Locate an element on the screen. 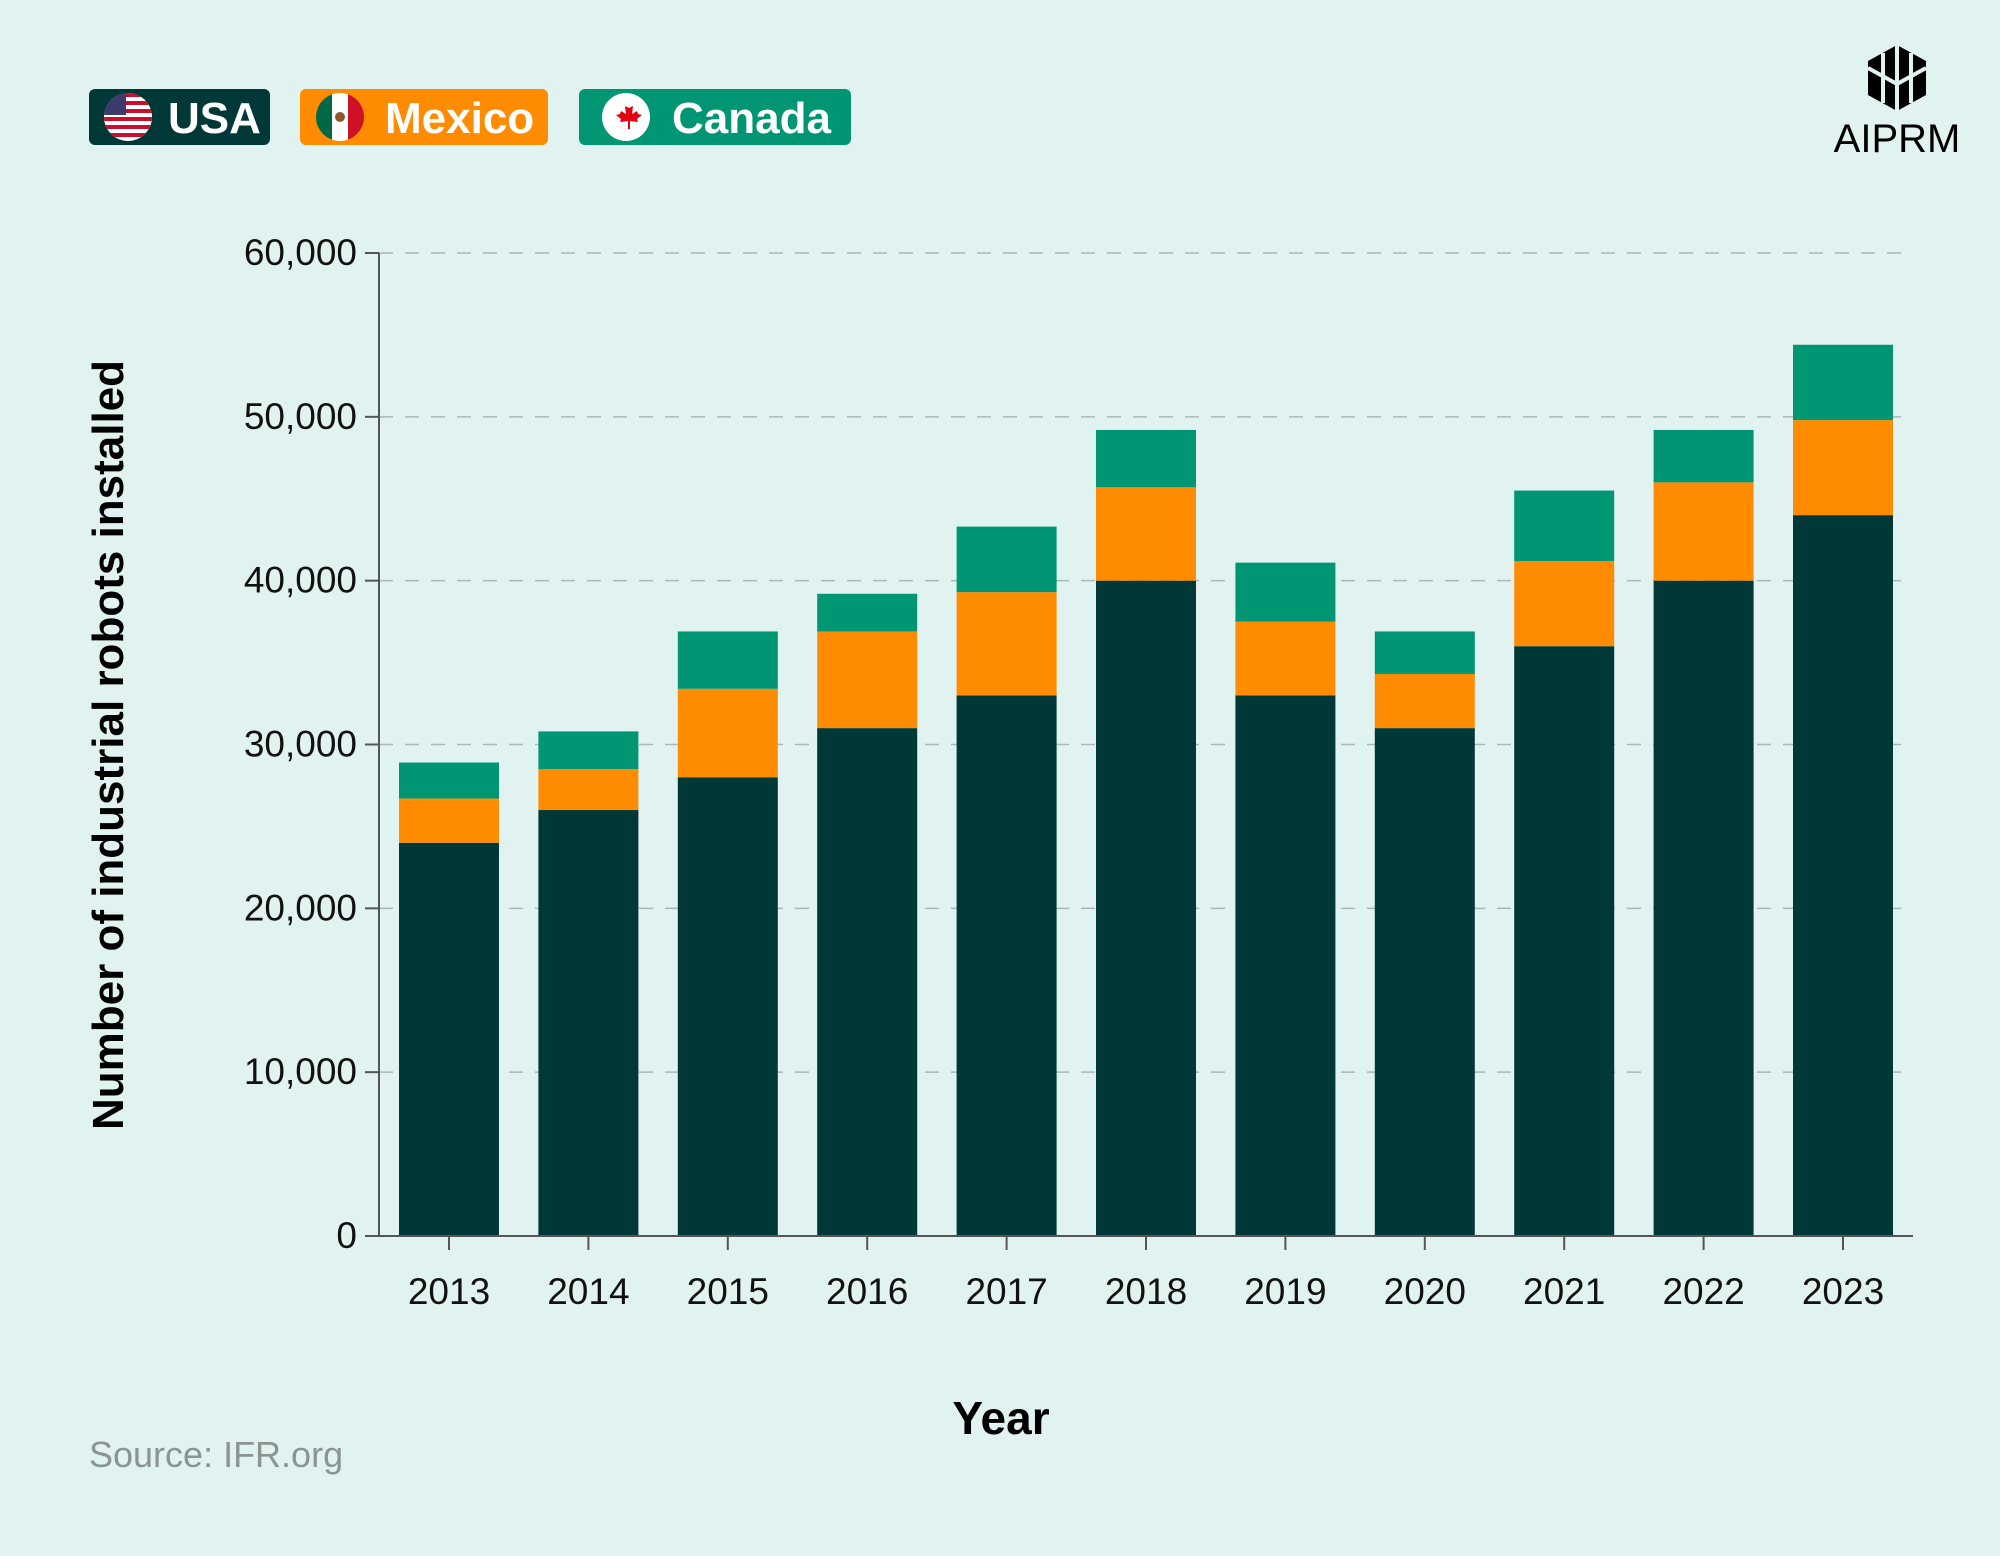 The image size is (2000, 1556). x-tick-label: 2014 is located at coordinates (588, 1291).